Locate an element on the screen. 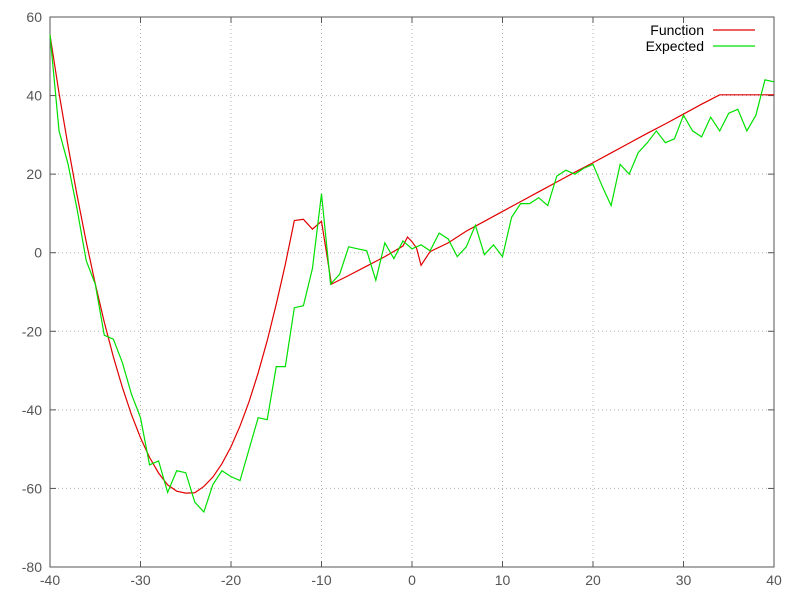  y-tick-label: 20 is located at coordinates (34, 174).